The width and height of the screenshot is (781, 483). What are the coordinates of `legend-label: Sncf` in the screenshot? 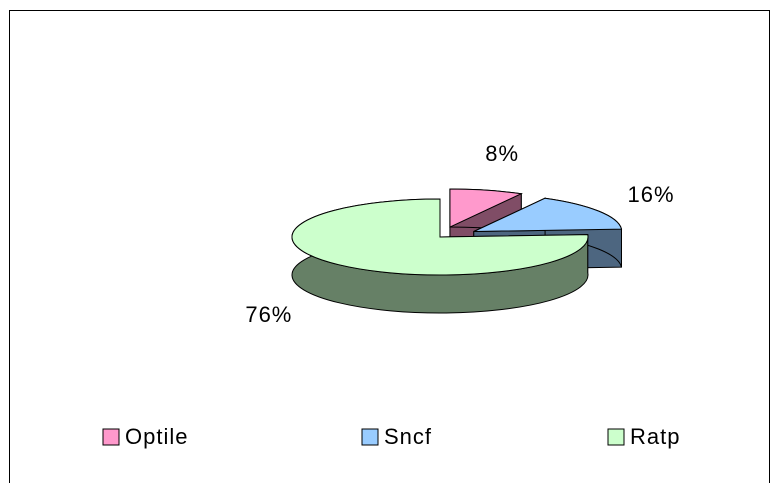 It's located at (408, 436).